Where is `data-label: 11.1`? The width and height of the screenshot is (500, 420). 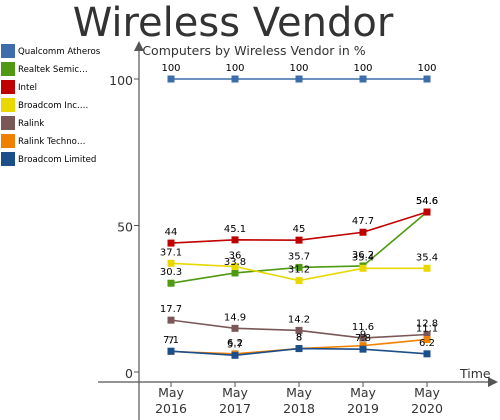
data-label: 11.1 is located at coordinates (427, 328).